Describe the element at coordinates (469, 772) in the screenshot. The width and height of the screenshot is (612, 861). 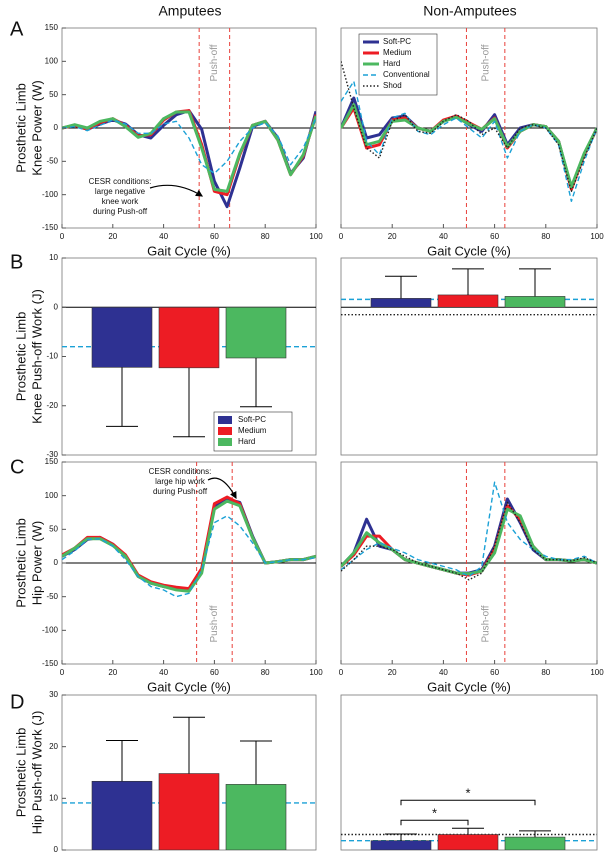
I see `plot-area` at that location.